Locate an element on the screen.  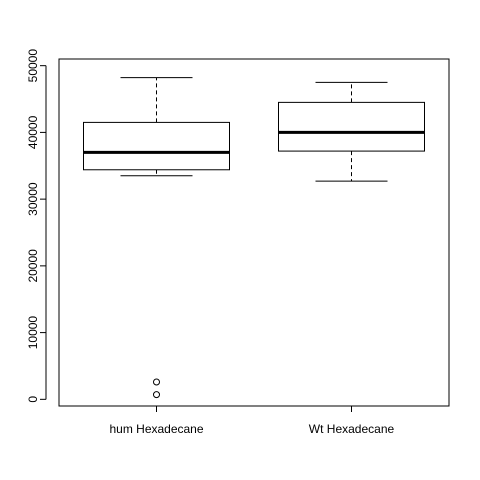
y-tick-label: 10000 is located at coordinates (33, 333).